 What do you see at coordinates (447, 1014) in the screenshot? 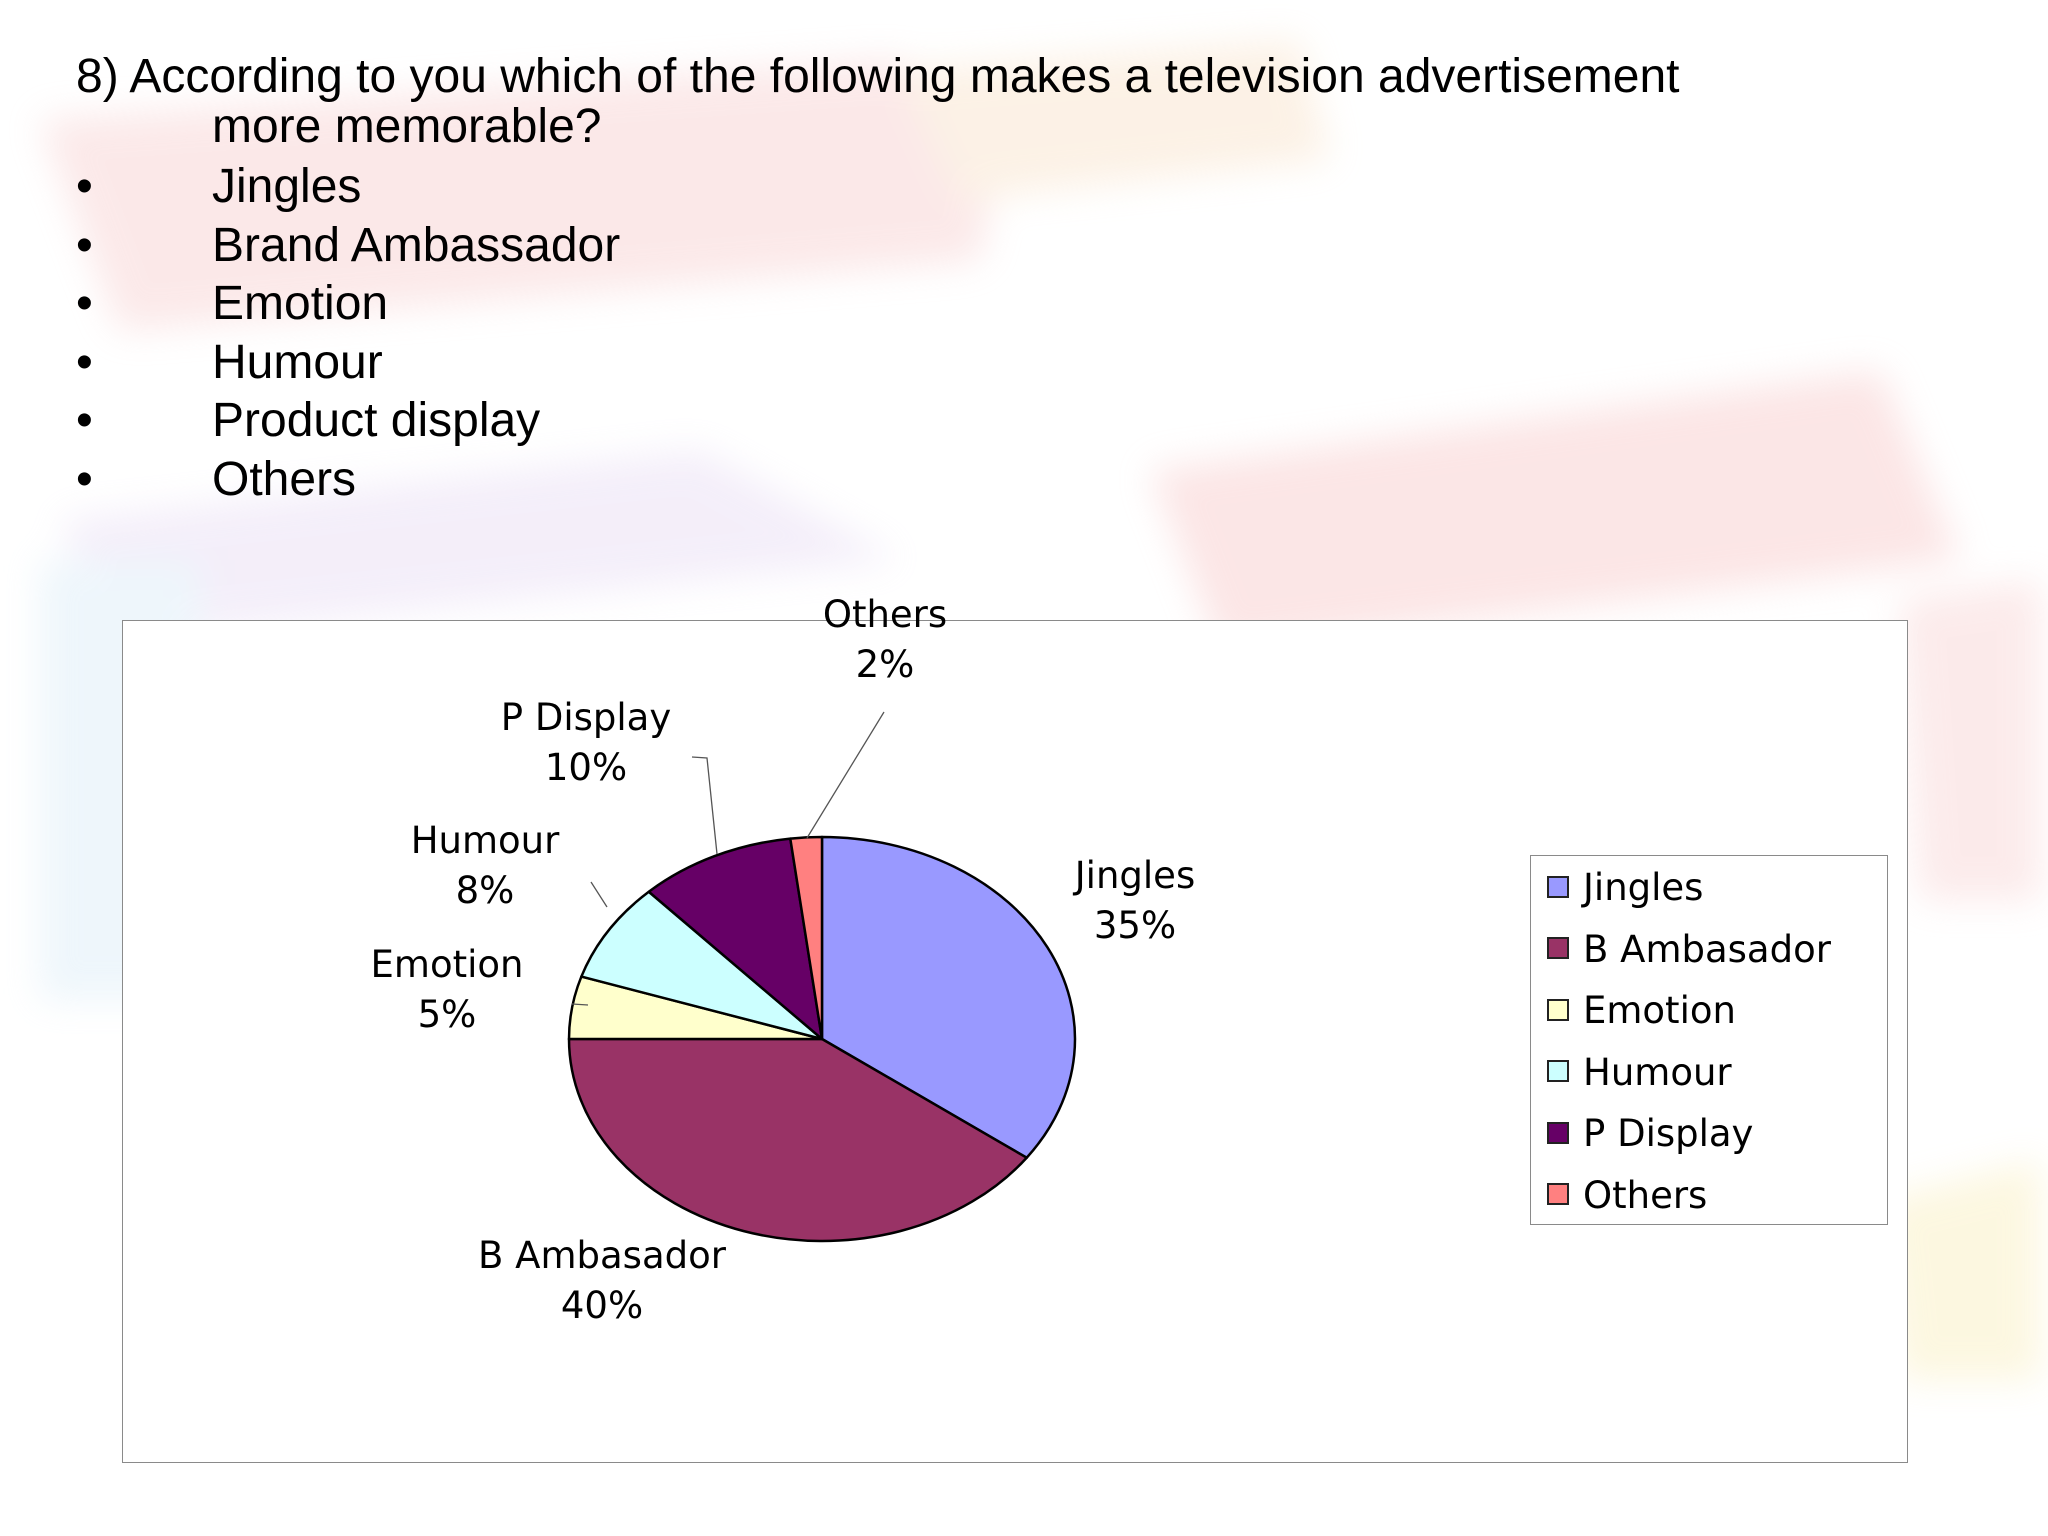
I see `slice-value-label: 5%` at bounding box center [447, 1014].